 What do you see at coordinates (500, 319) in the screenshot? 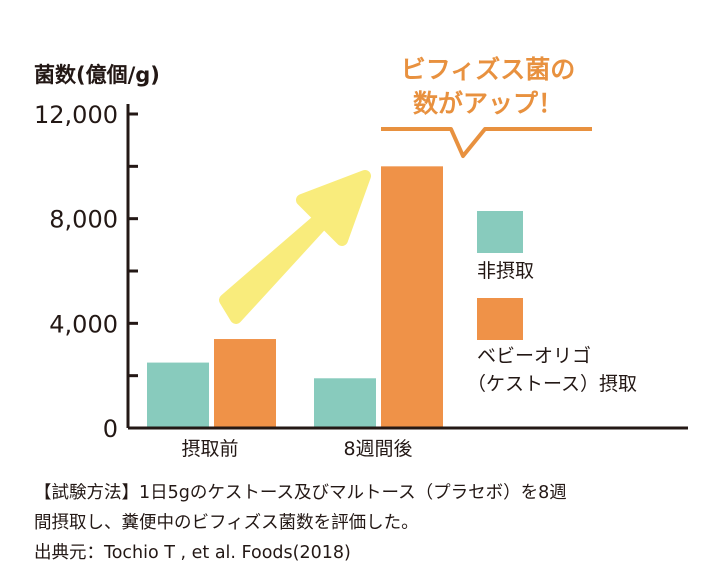
I see `legend-swatch-intake` at bounding box center [500, 319].